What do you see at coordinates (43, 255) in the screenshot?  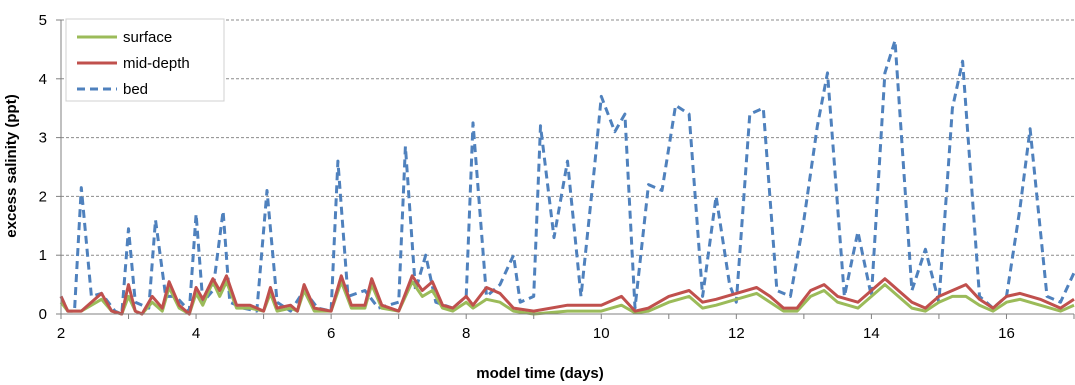 I see `y-tick-label: 1` at bounding box center [43, 255].